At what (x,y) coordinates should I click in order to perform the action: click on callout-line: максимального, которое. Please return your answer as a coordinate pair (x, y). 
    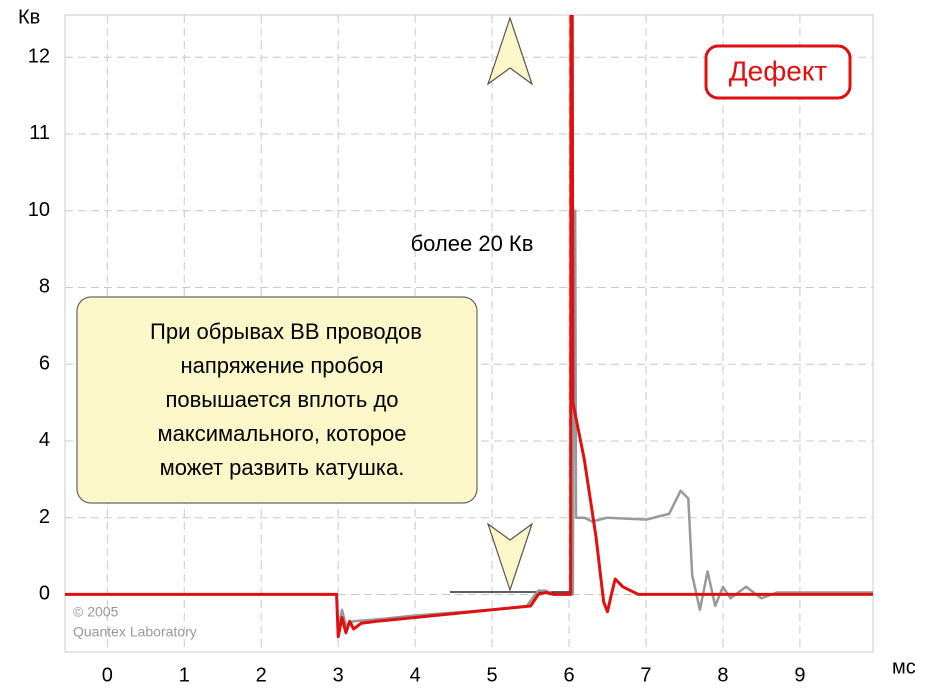
    Looking at the image, I should click on (282, 433).